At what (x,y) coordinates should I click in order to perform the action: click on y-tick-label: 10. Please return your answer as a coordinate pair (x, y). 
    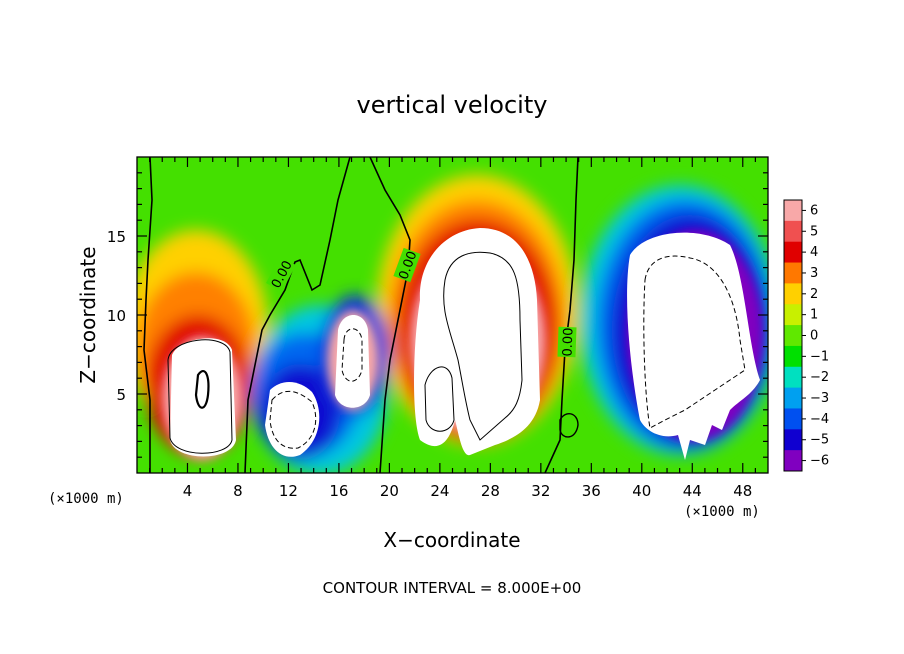
    Looking at the image, I should click on (116, 316).